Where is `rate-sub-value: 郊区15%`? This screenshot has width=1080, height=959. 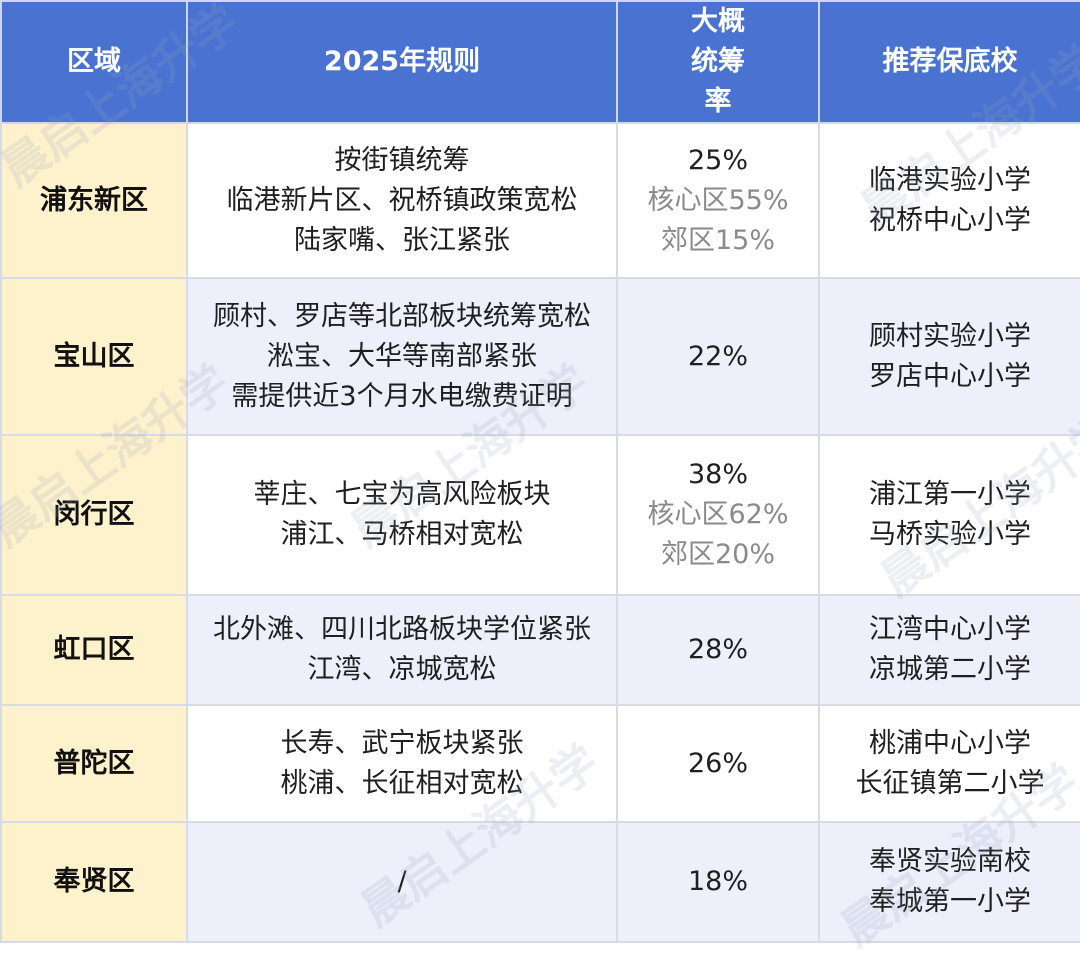 rate-sub-value: 郊区15% is located at coordinates (717, 240).